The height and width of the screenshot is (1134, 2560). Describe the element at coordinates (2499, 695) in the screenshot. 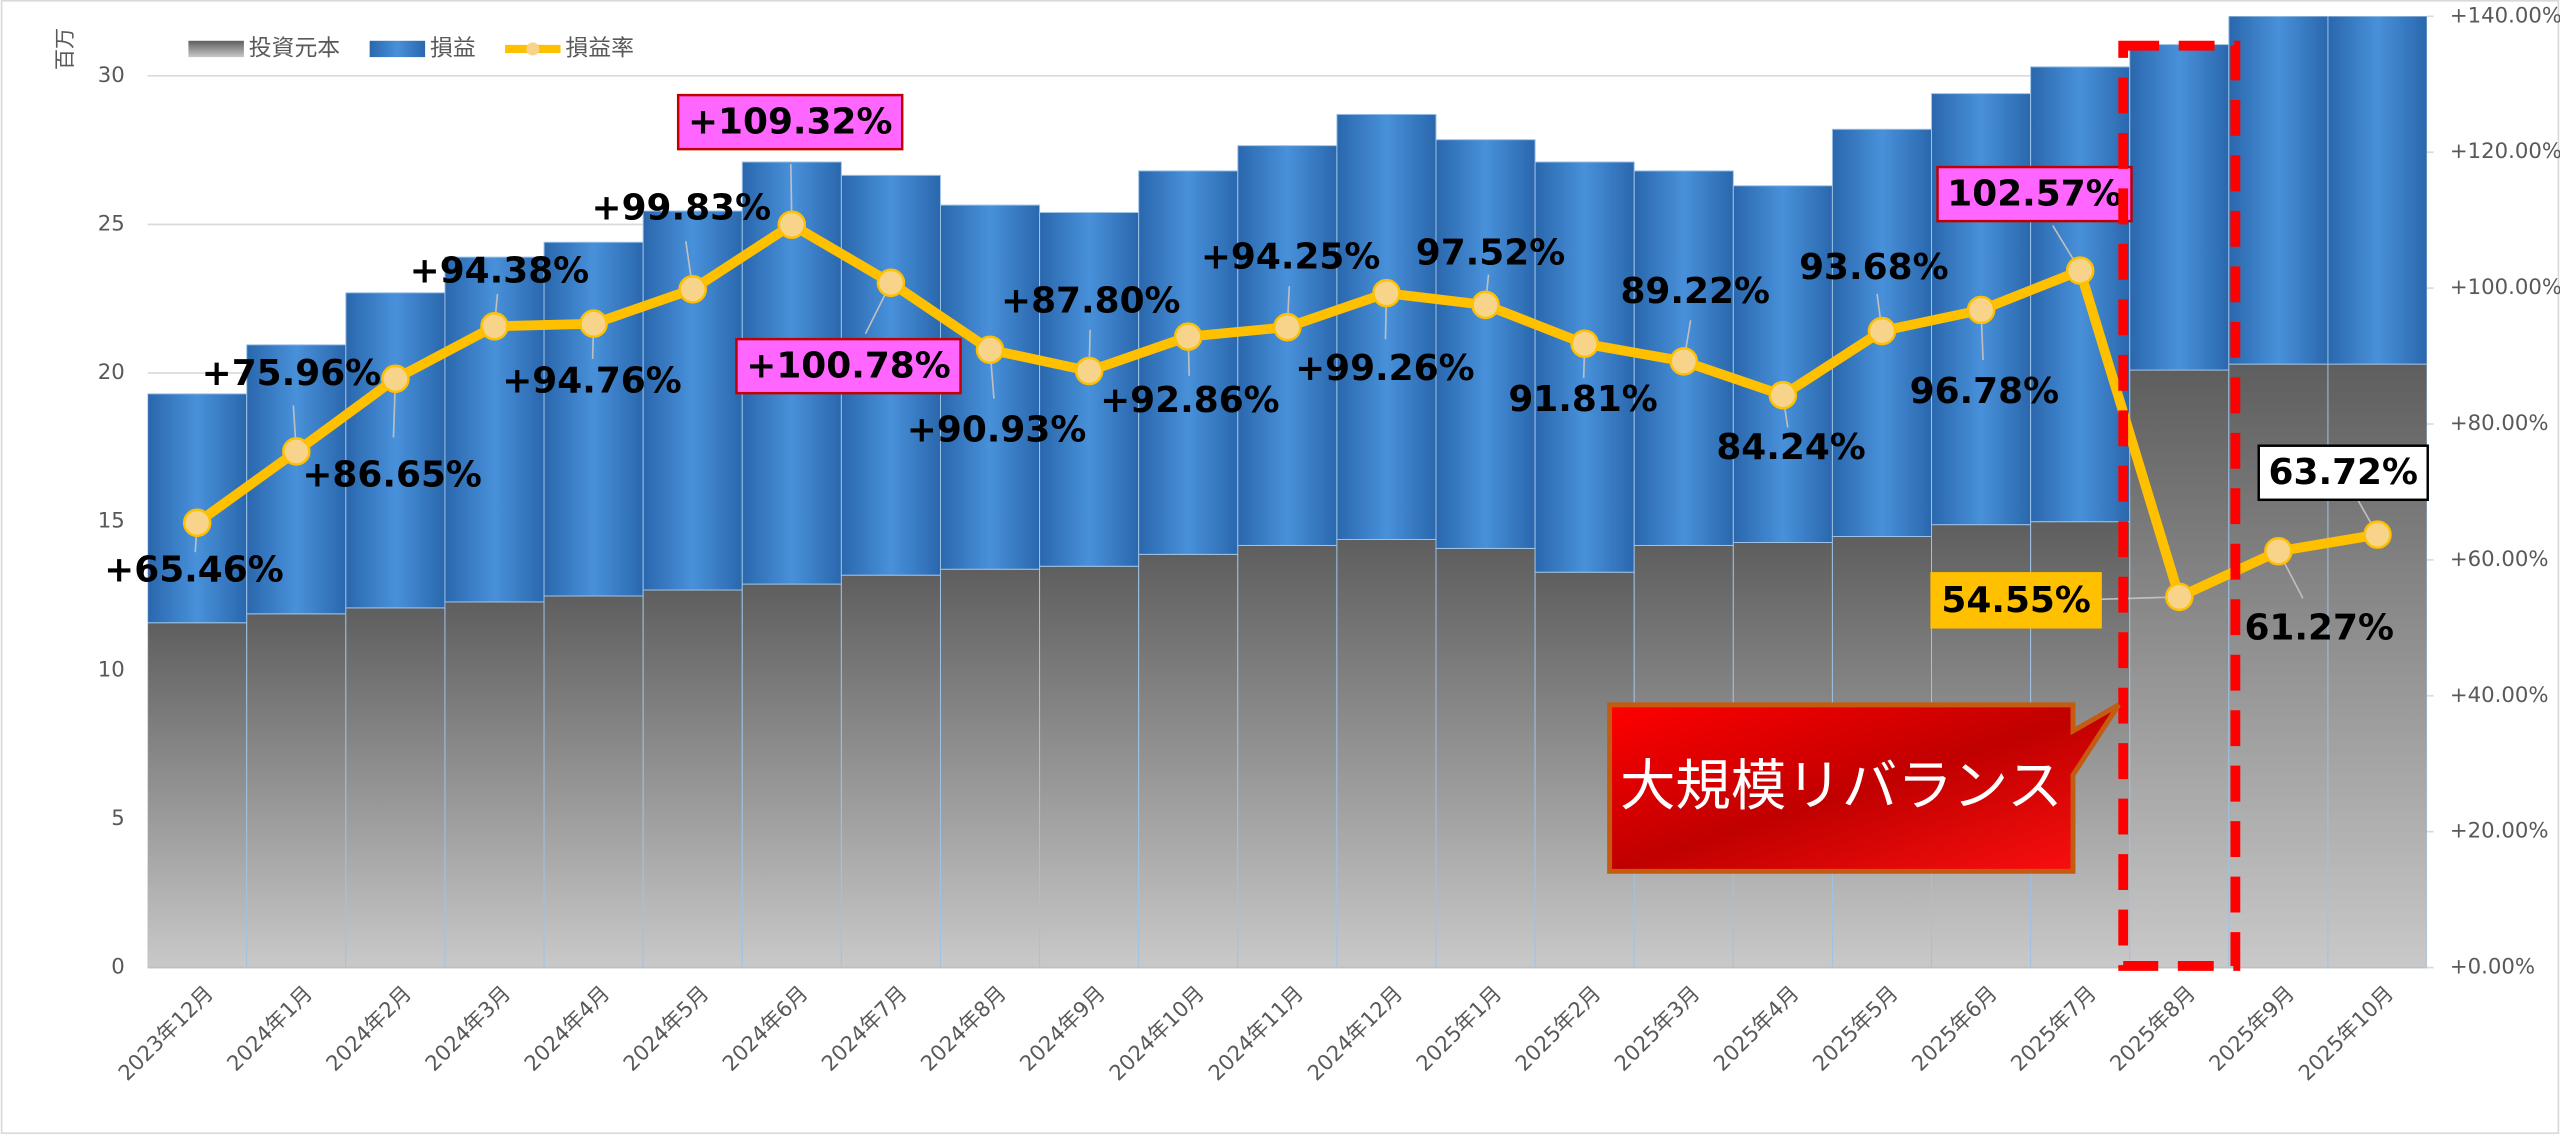

I see `y2-tick-label: +40.00%` at that location.